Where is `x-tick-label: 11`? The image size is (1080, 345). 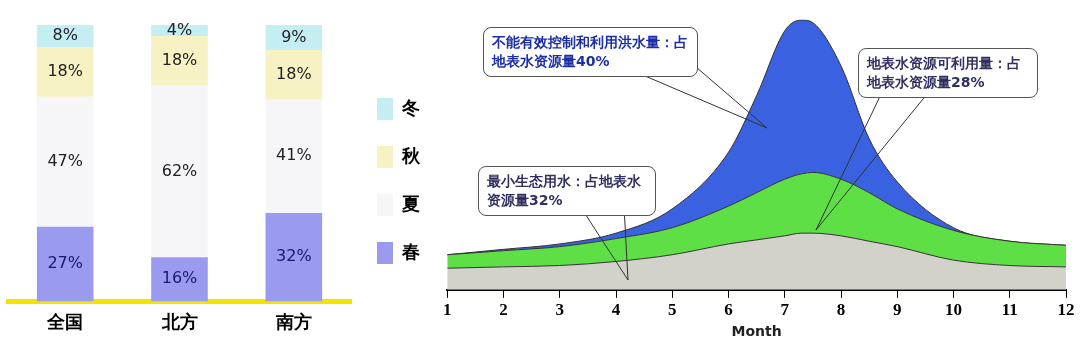 x-tick-label: 11 is located at coordinates (1009, 310).